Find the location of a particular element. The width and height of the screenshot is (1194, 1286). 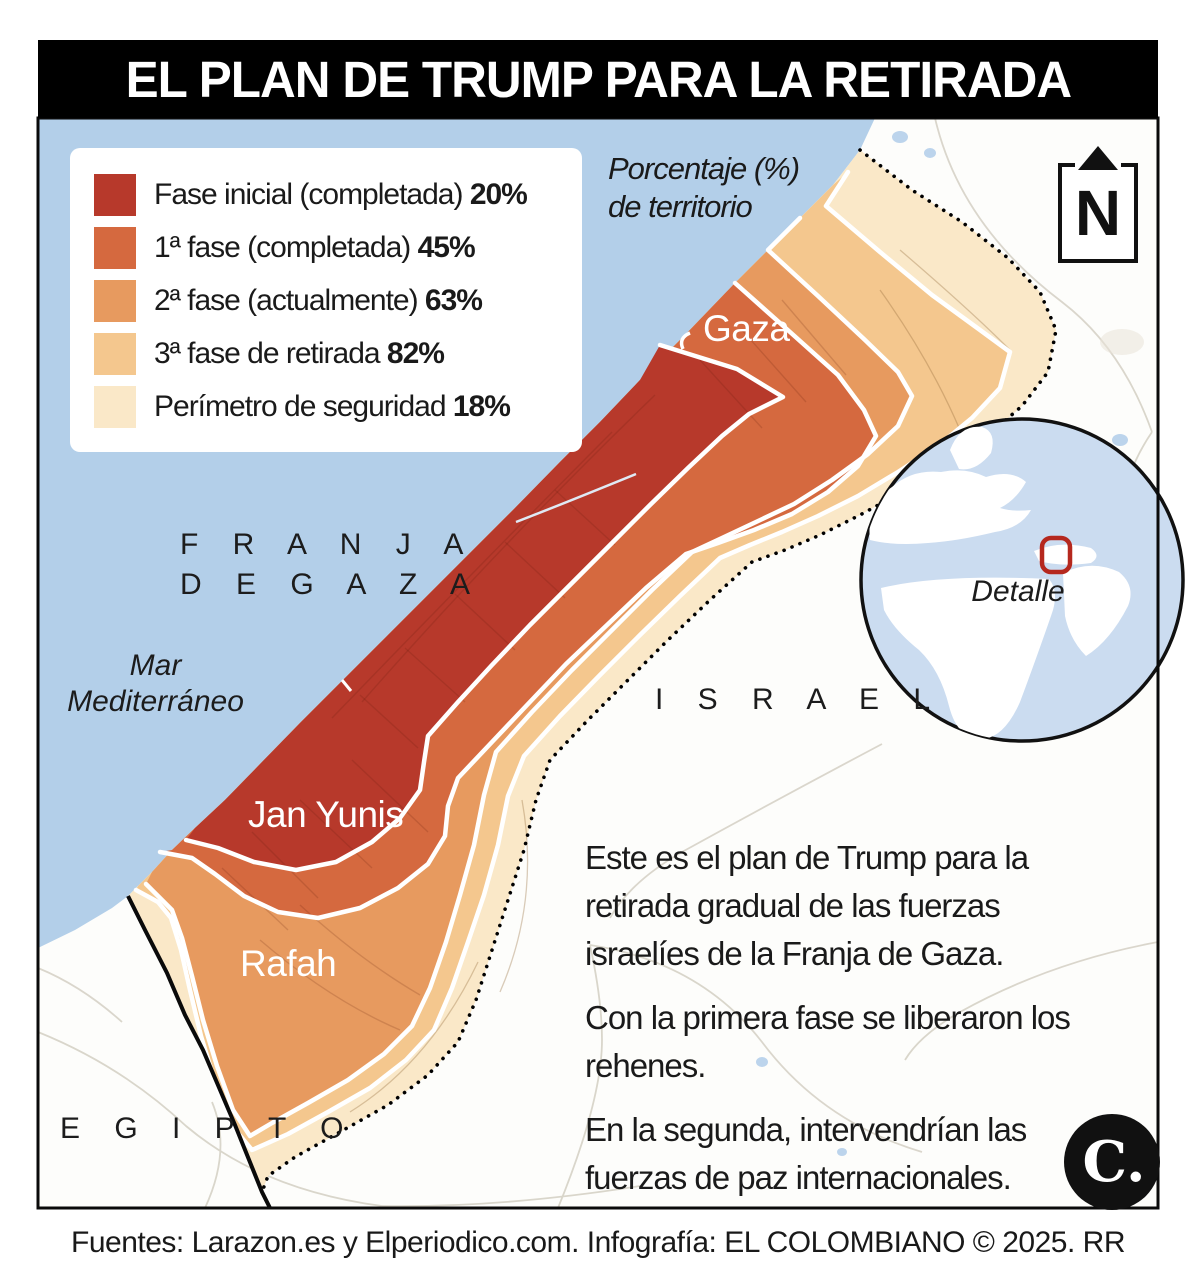

egypt-border-line is located at coordinates (199, 1051).